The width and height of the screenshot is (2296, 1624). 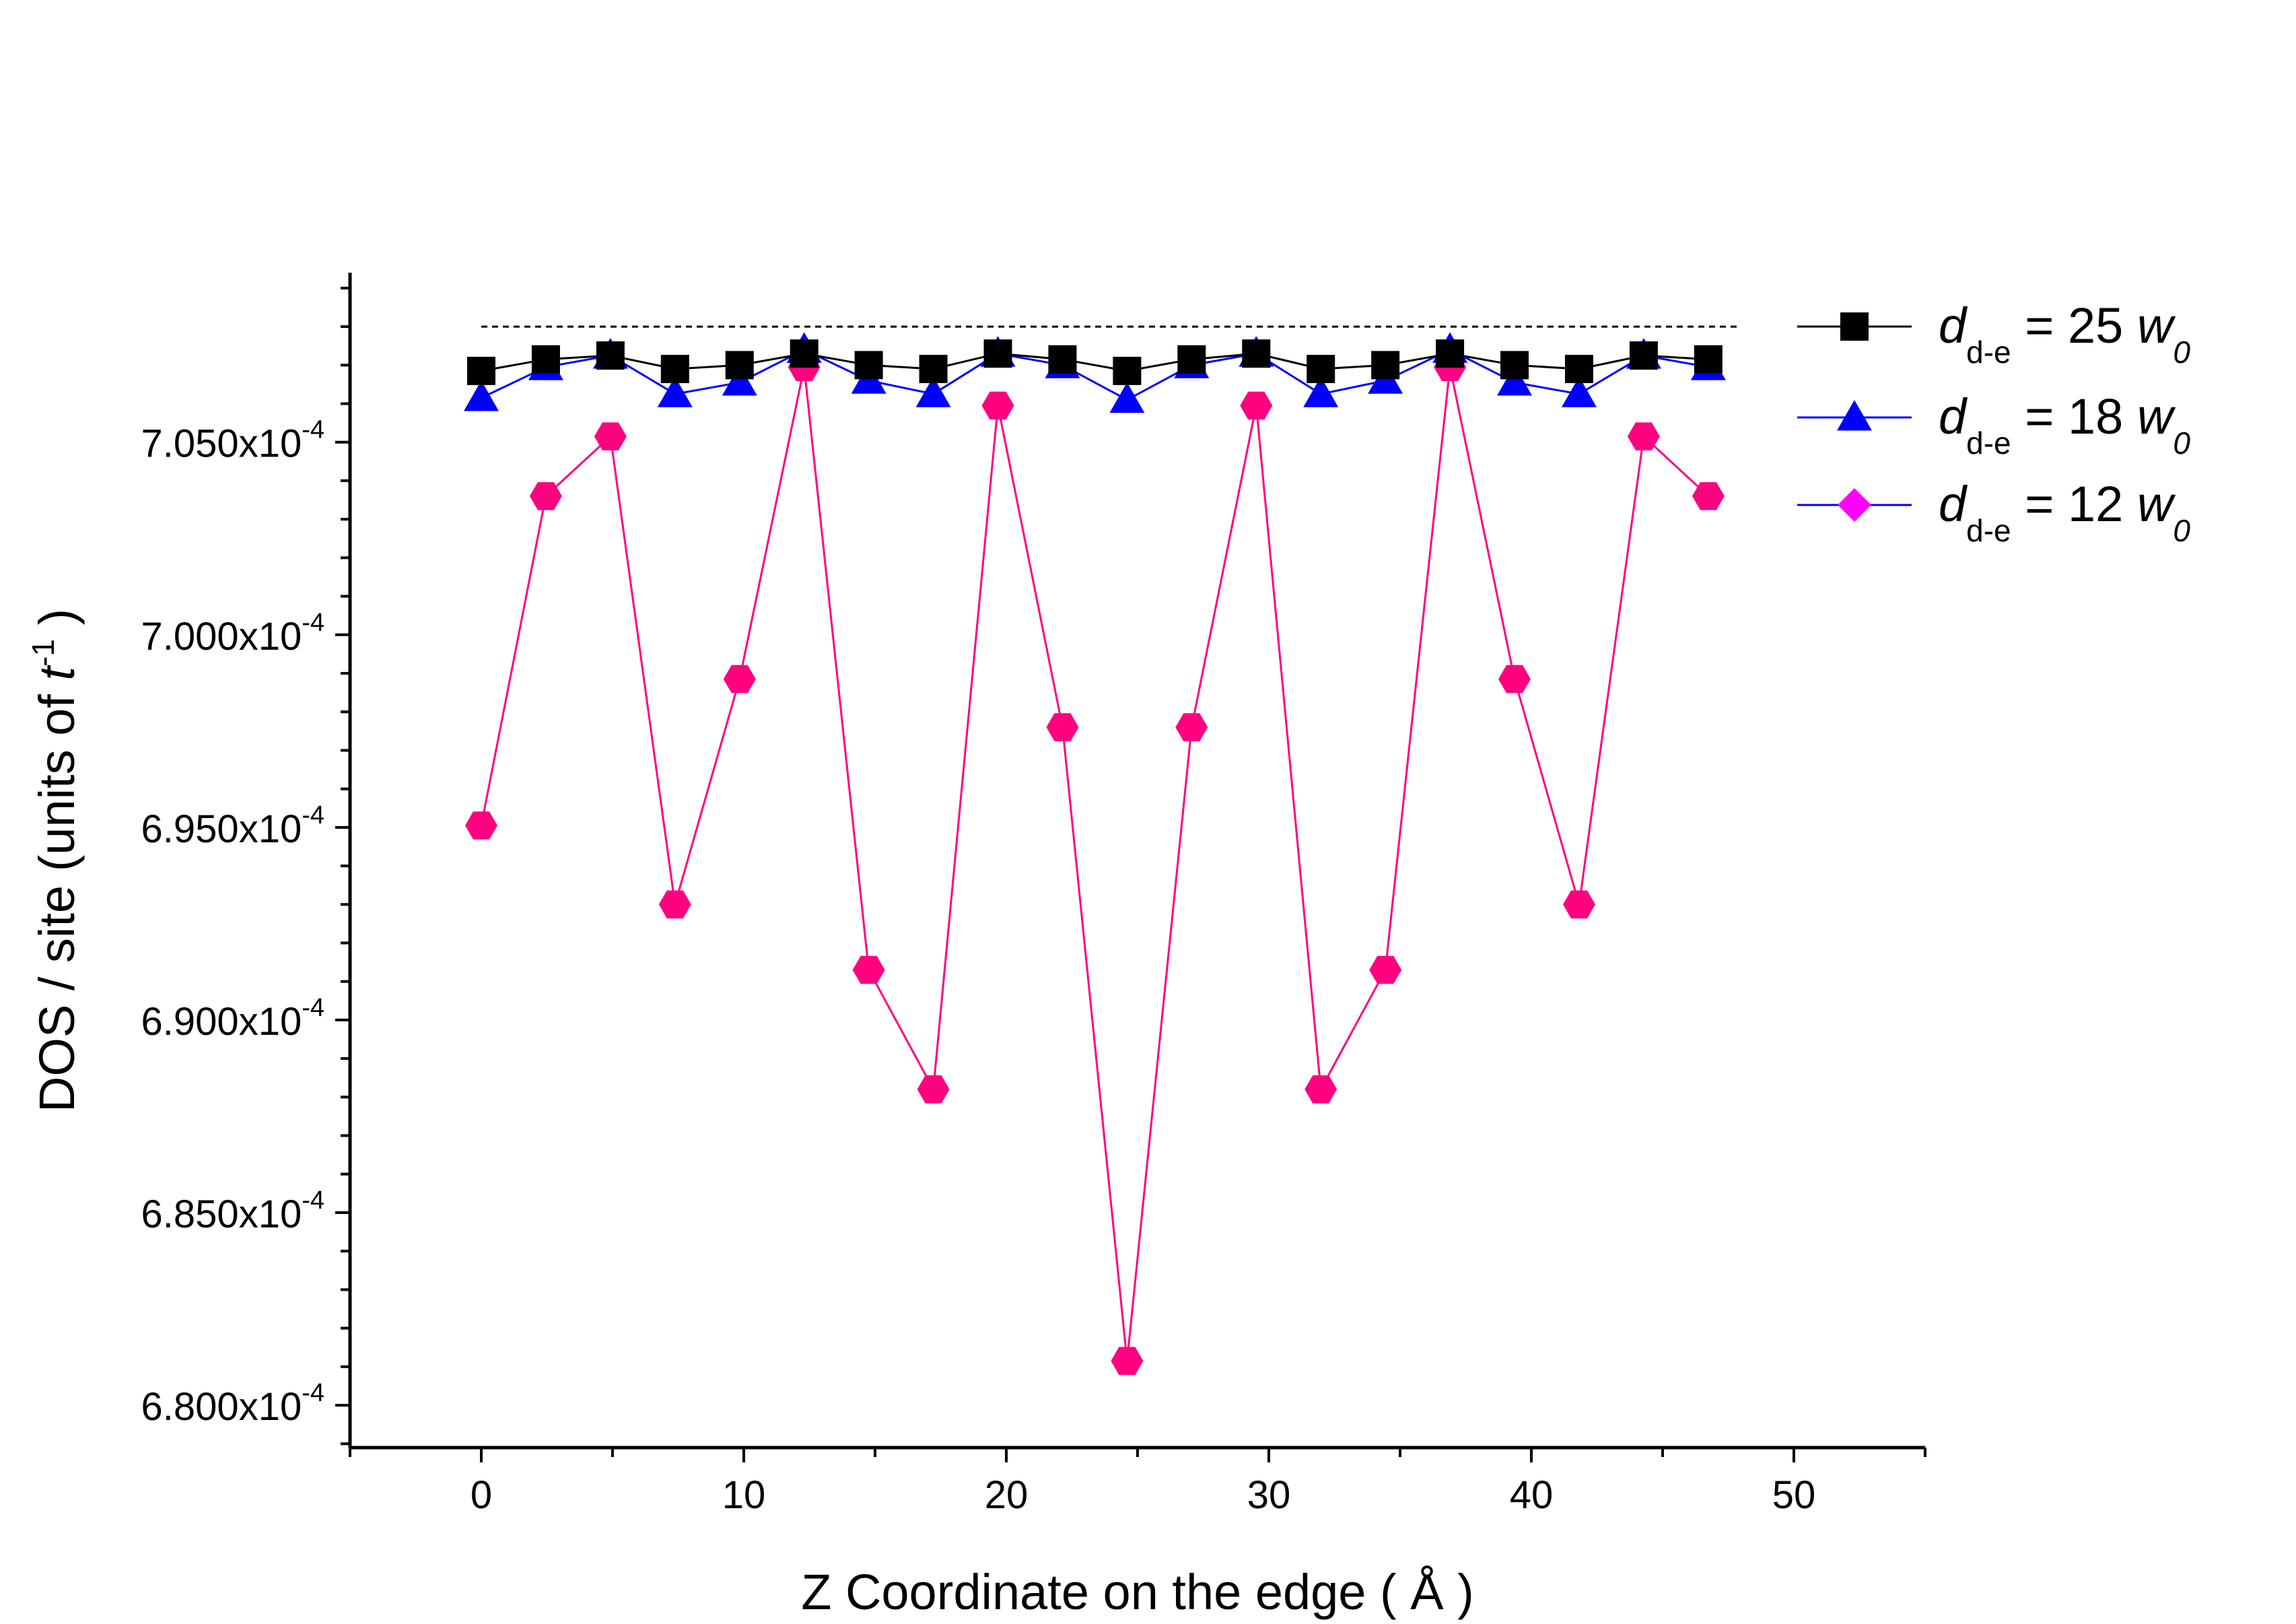 I want to click on y-tick-label: 7.050x10⁻⁴, so click(x=232, y=441).